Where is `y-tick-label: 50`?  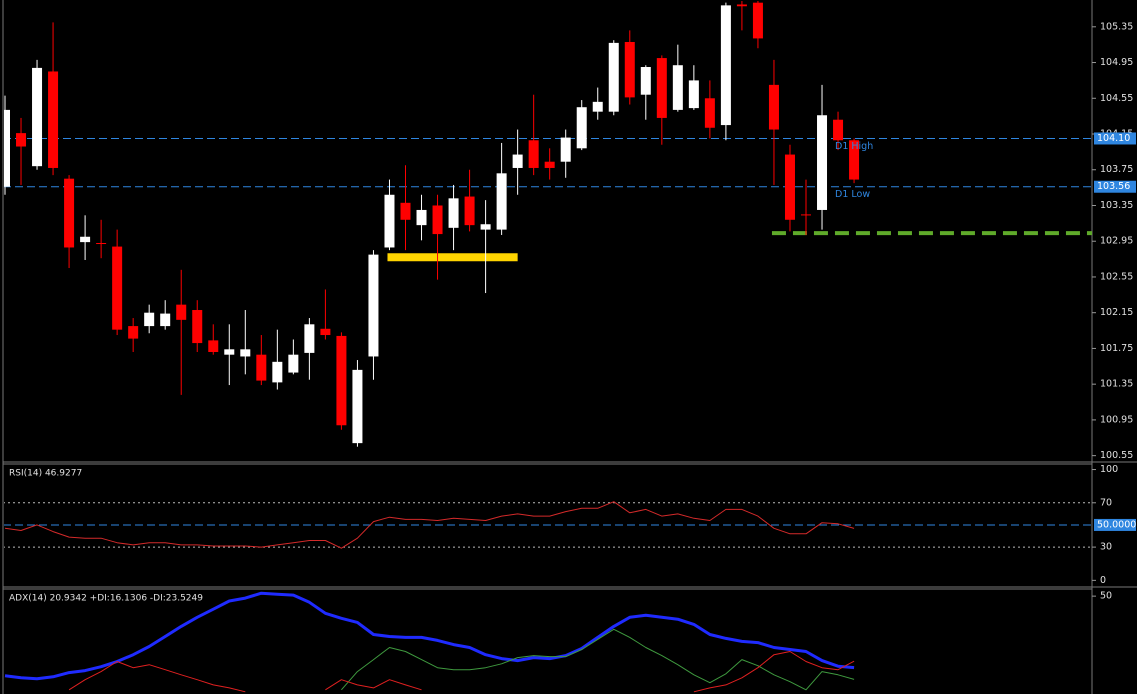
y-tick-label: 50 is located at coordinates (1106, 596).